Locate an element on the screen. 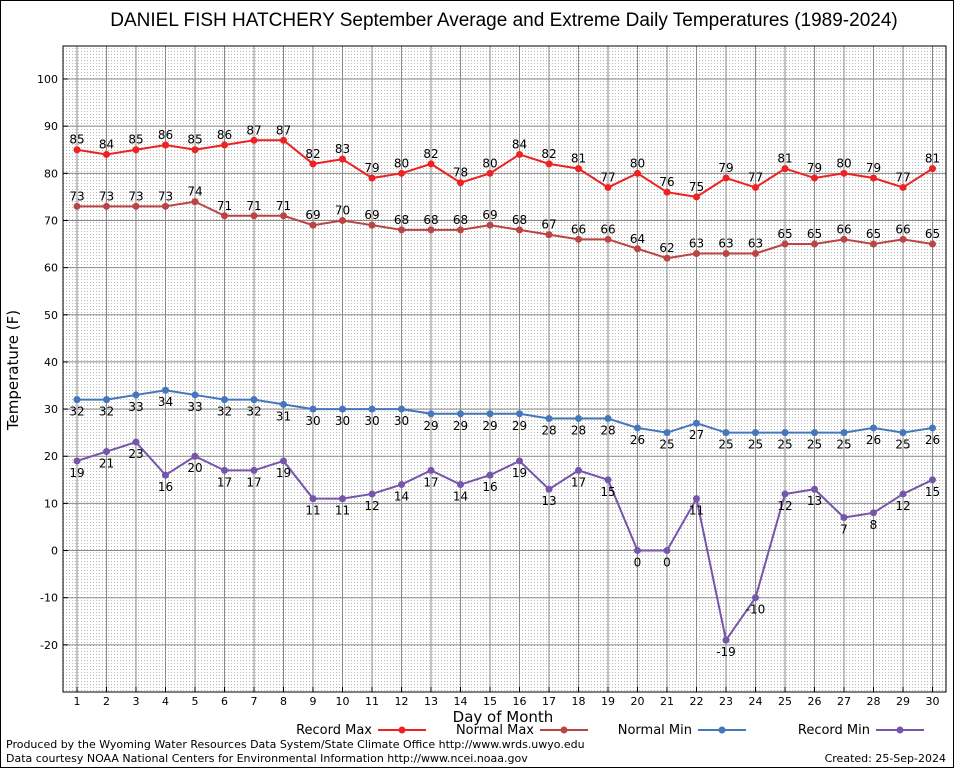  record-min-data-label: 19 is located at coordinates (283, 473).